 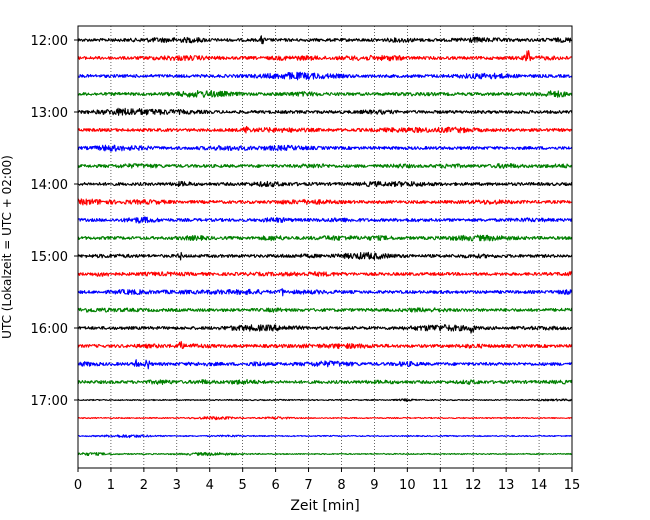 I want to click on y-tick-label: 15:00, so click(x=49, y=257).